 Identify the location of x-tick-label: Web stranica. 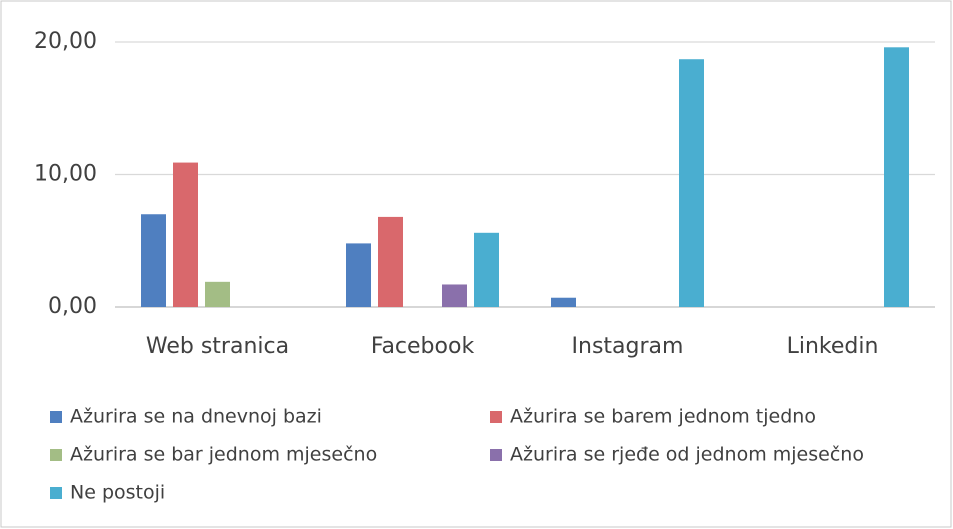
(217, 346).